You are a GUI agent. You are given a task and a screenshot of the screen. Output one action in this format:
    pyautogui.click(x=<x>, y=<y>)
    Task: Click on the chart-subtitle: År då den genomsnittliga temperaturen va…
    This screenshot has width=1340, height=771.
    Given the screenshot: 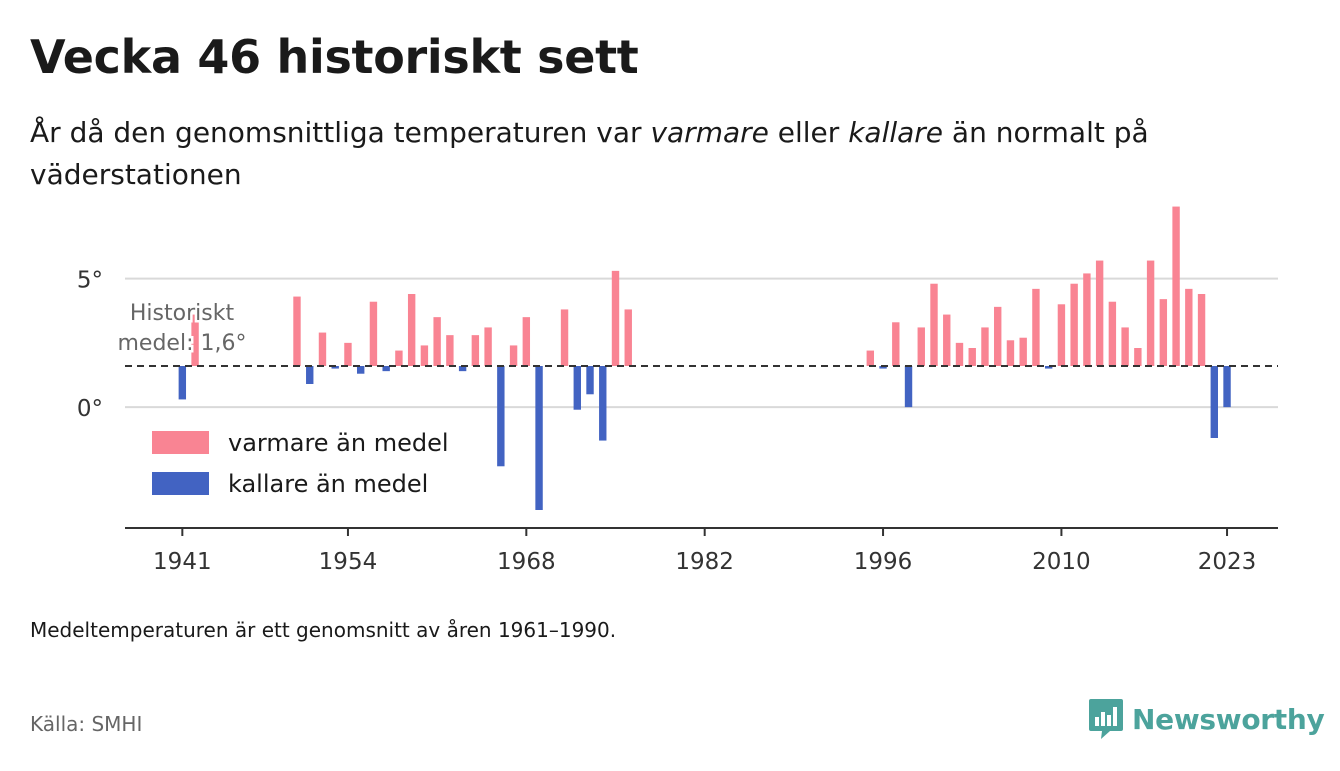 What is the action you would take?
    pyautogui.click(x=650, y=154)
    